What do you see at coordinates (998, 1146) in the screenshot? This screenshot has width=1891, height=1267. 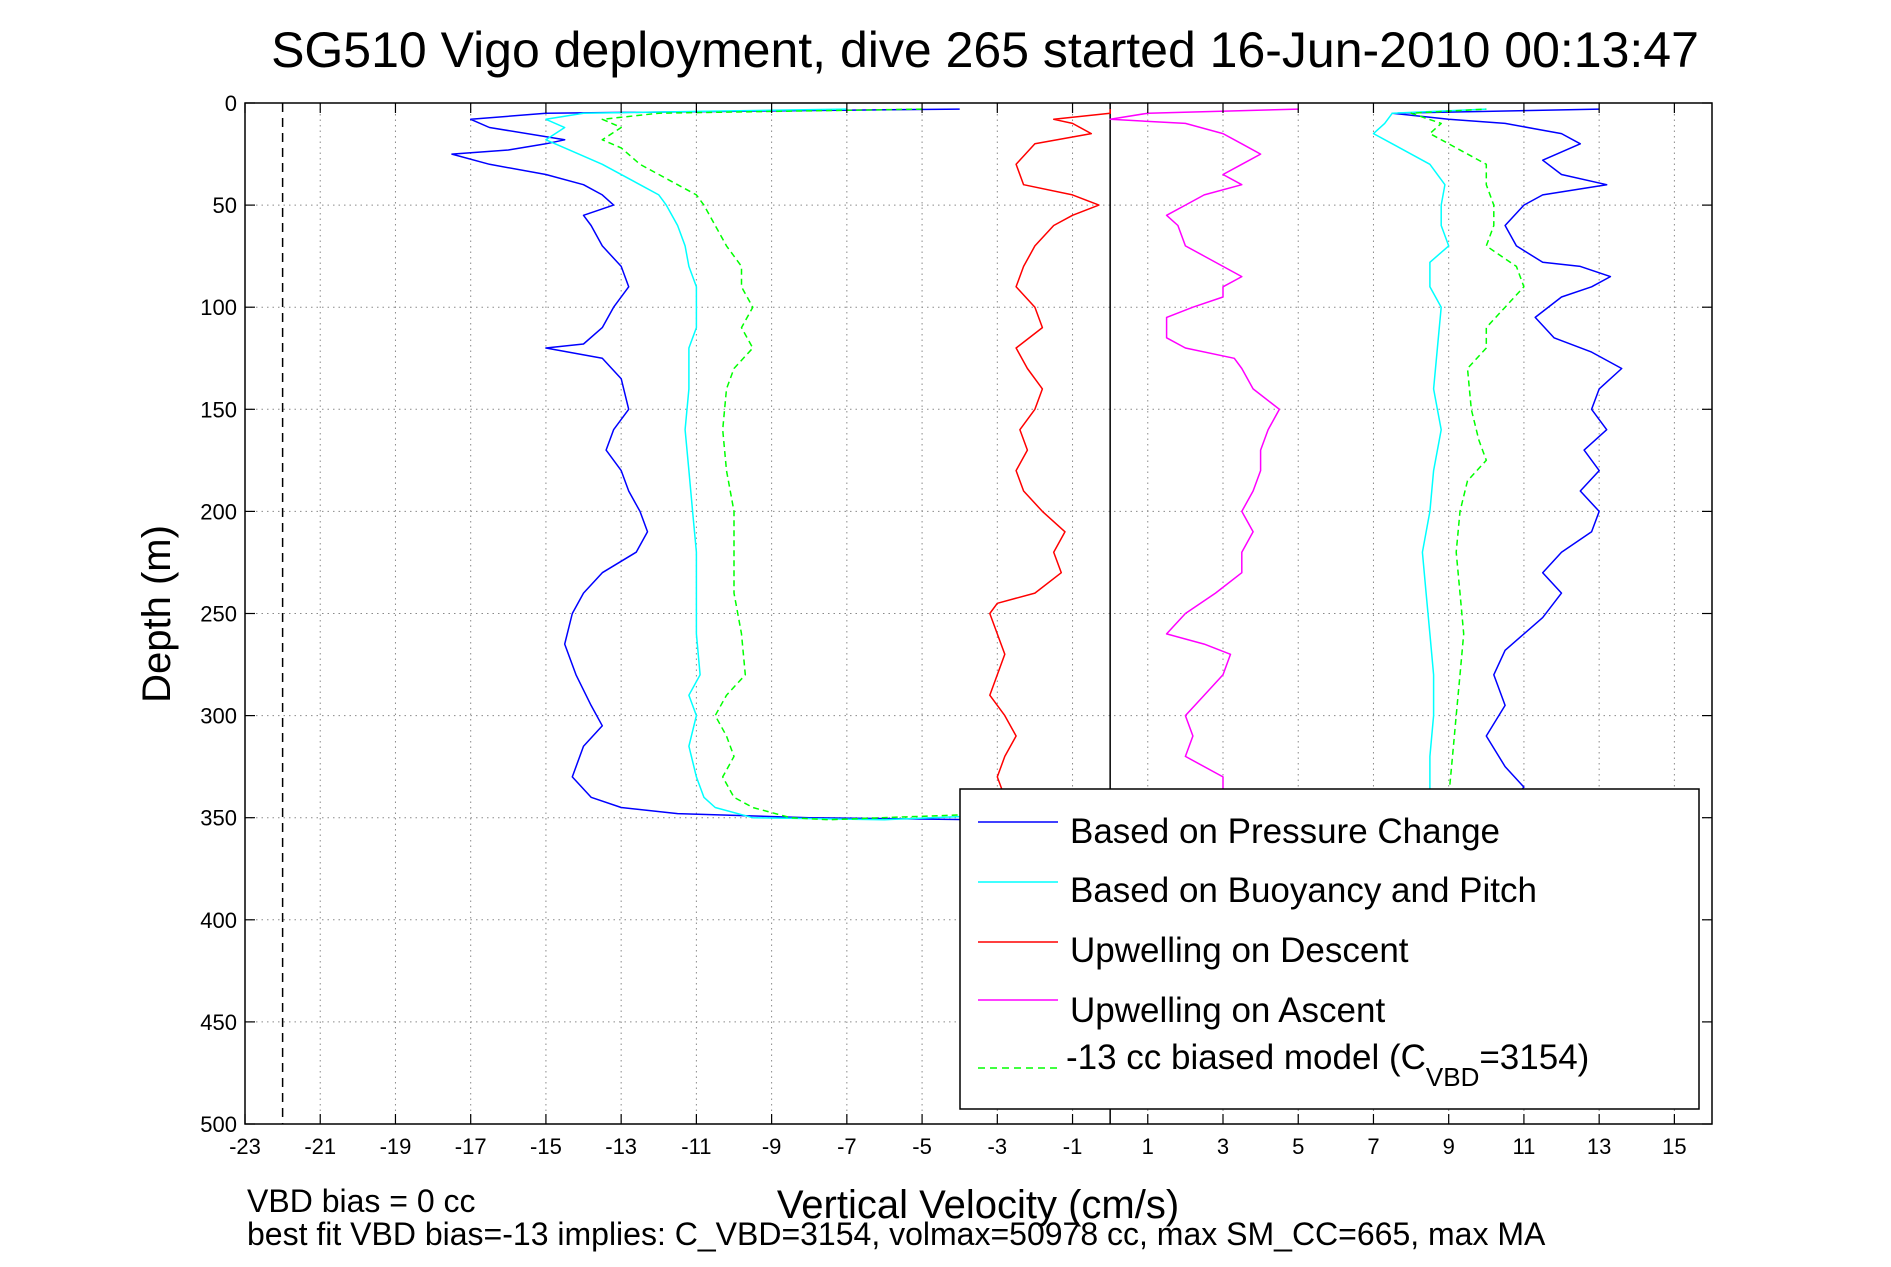 I see `x-tick-label: -3` at bounding box center [998, 1146].